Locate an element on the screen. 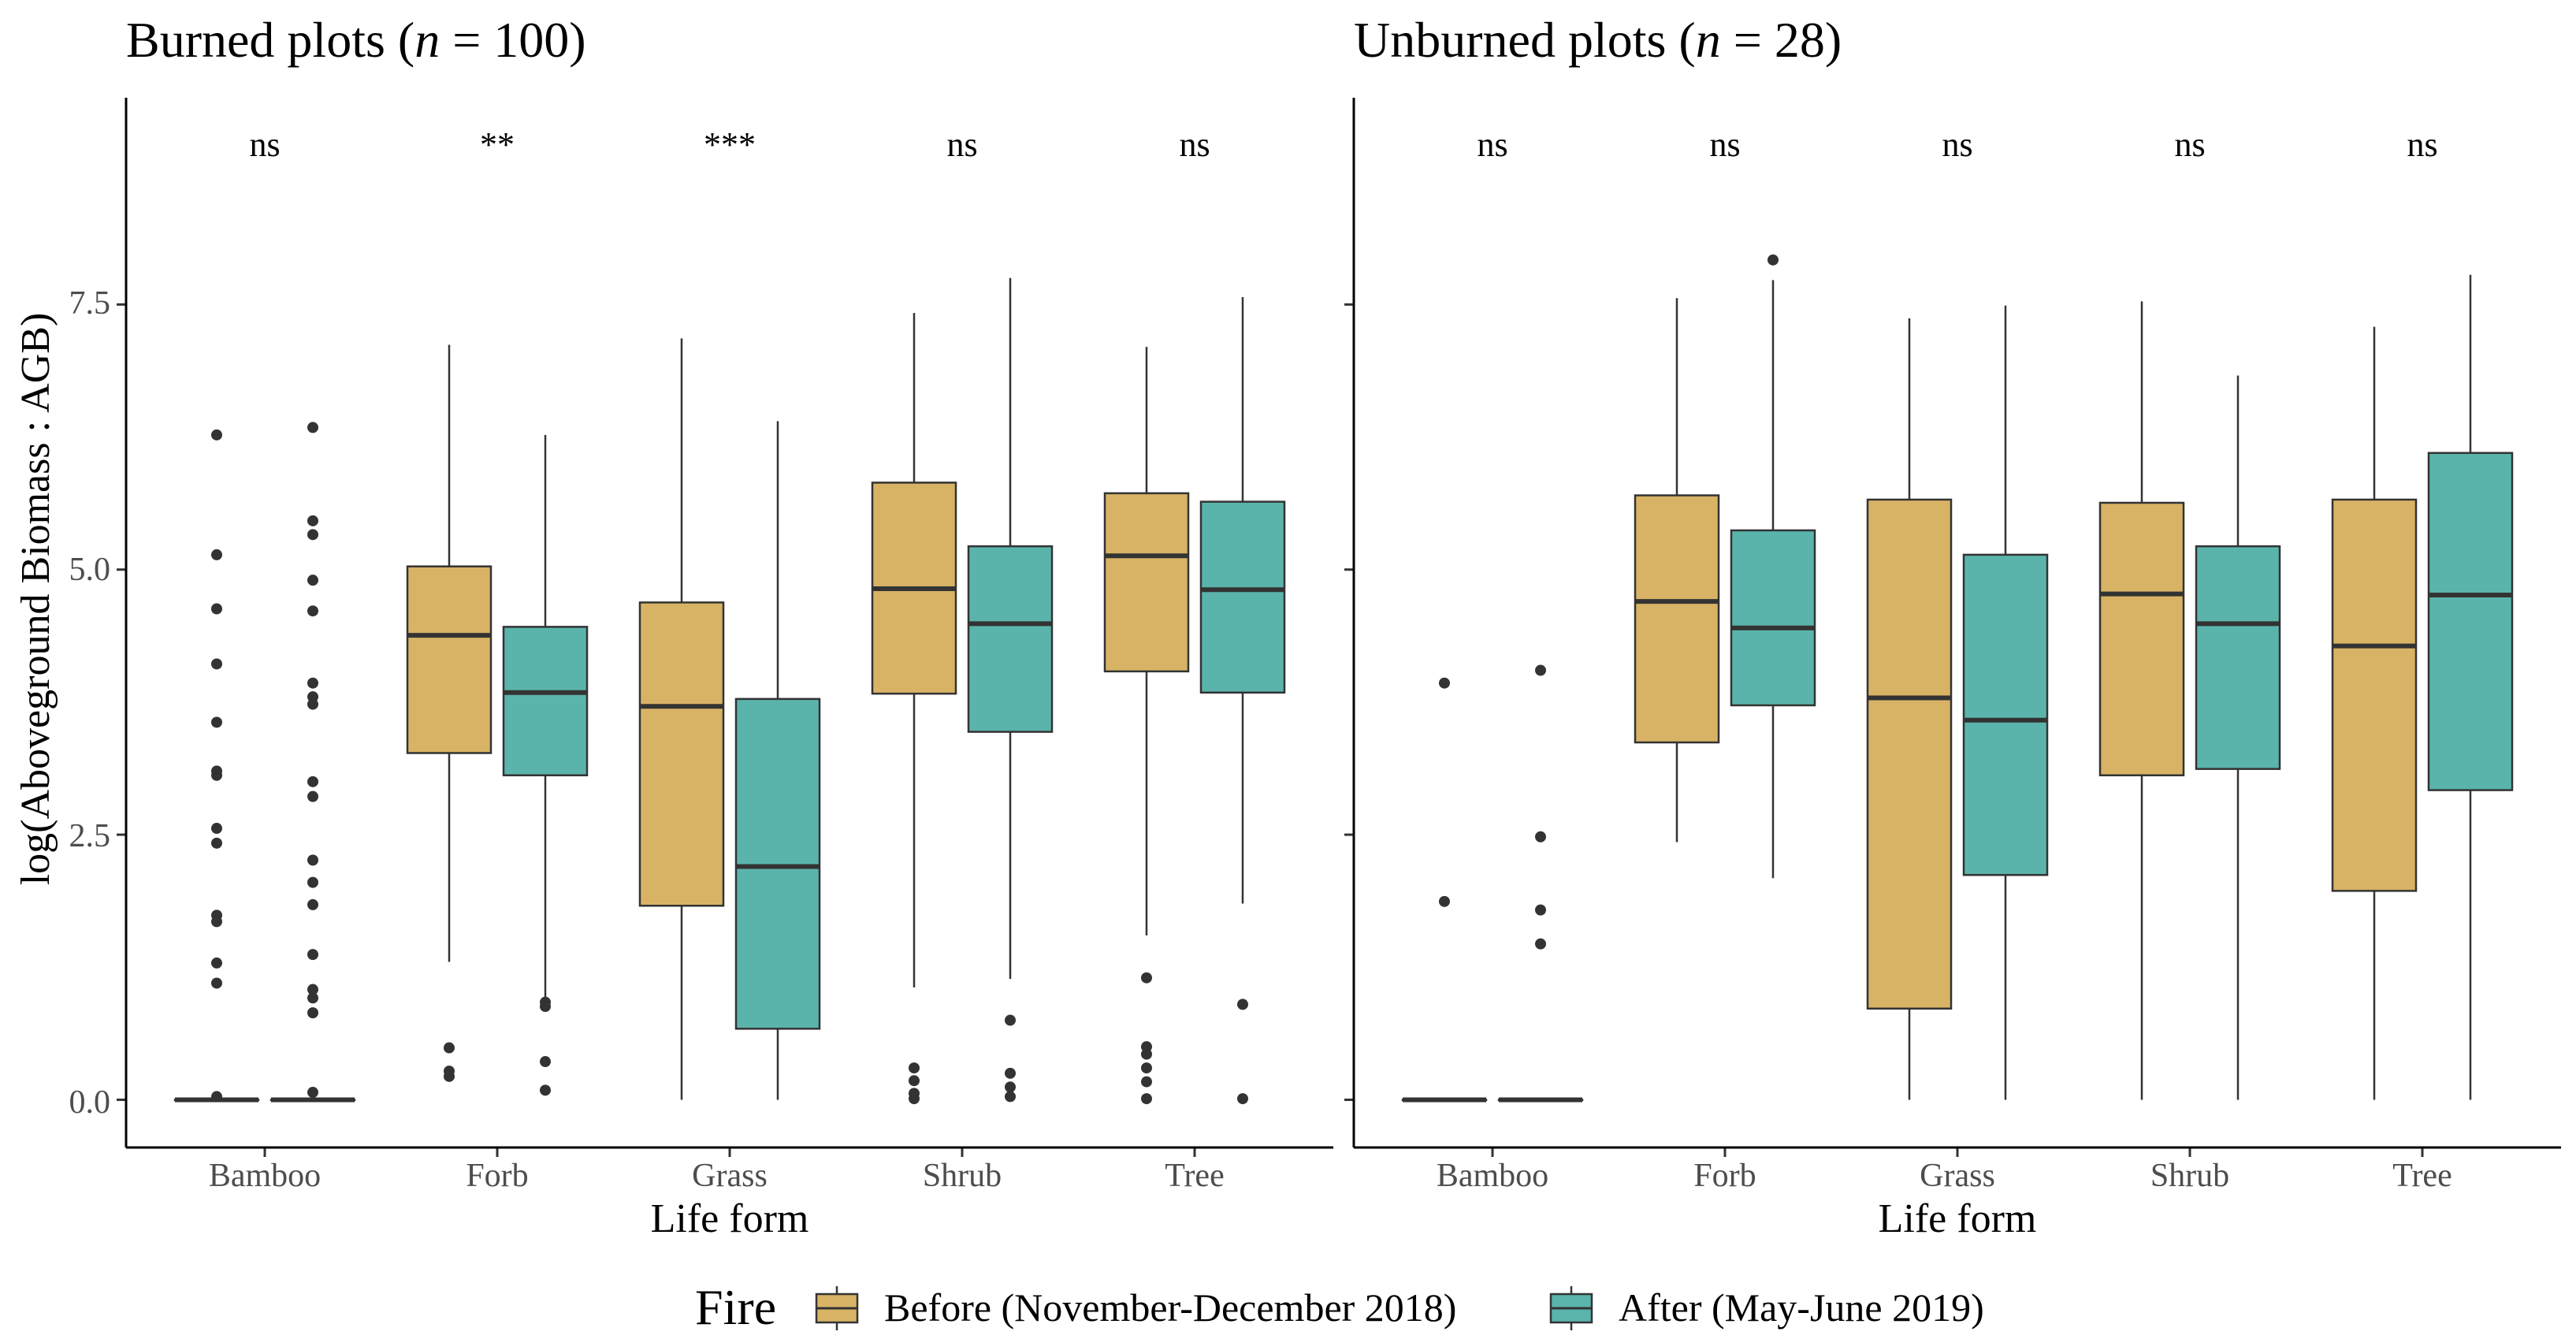 The image size is (2576, 1339). x-tick-label: Bamboo is located at coordinates (1492, 1176).